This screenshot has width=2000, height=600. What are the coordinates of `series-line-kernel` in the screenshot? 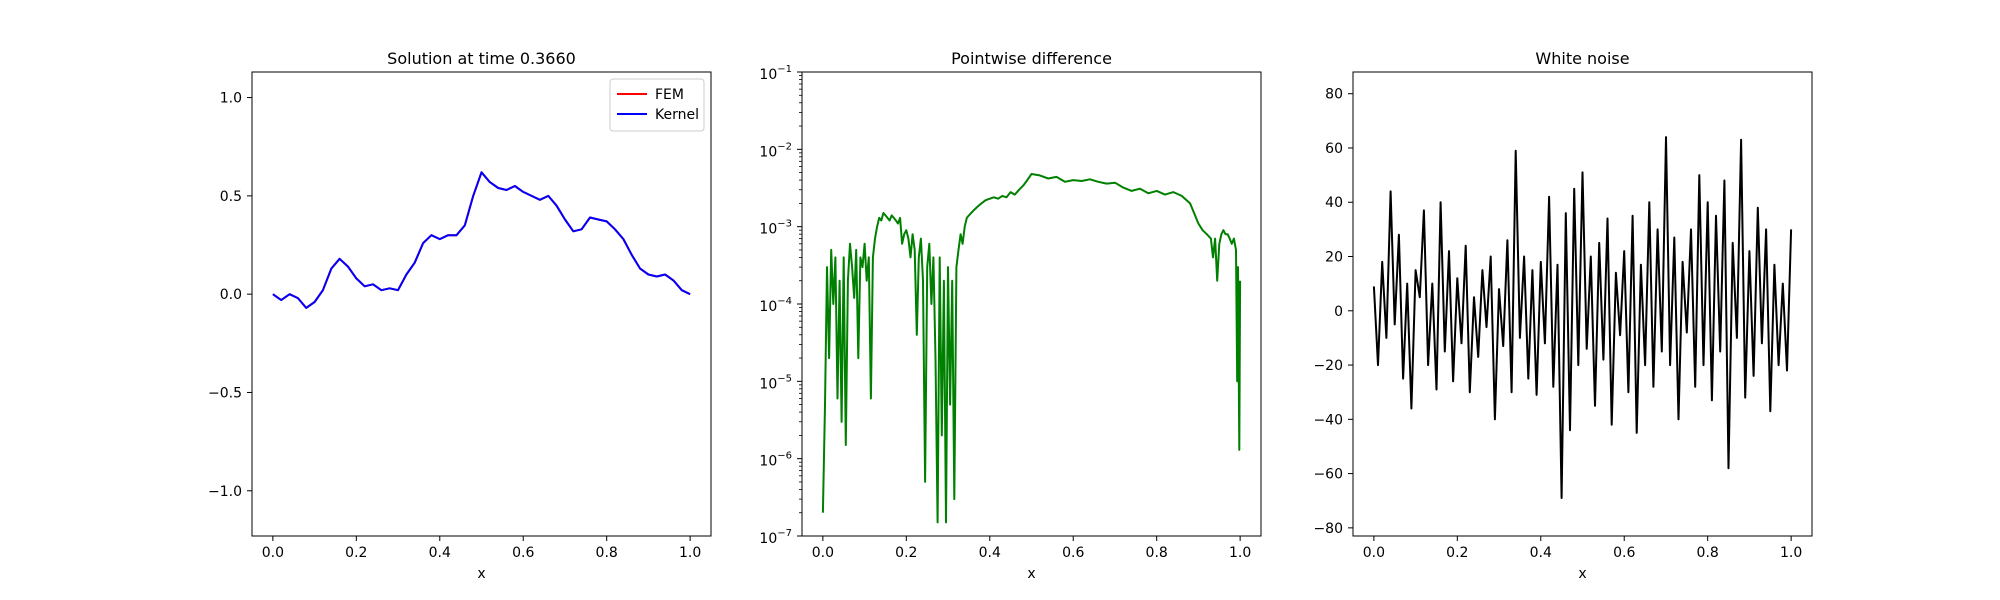 It's located at (481, 240).